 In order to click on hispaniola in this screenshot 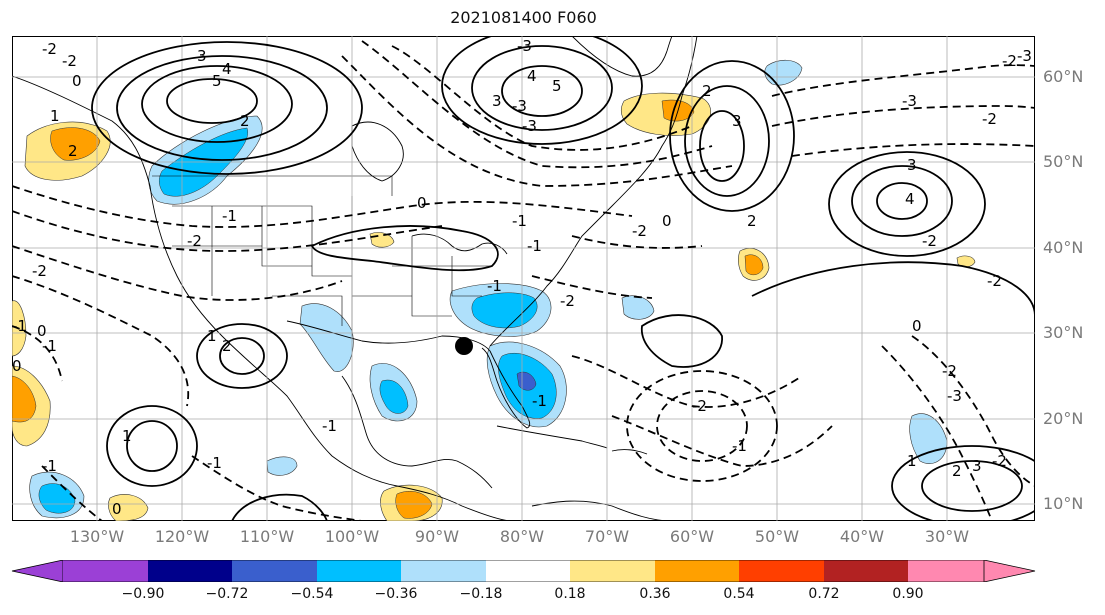, I will do `click(629, 452)`.